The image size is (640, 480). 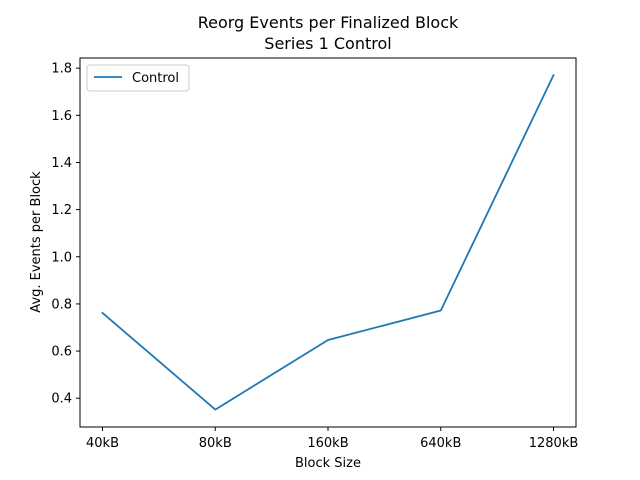 What do you see at coordinates (61, 304) in the screenshot?
I see `y-tick-label: 0.8` at bounding box center [61, 304].